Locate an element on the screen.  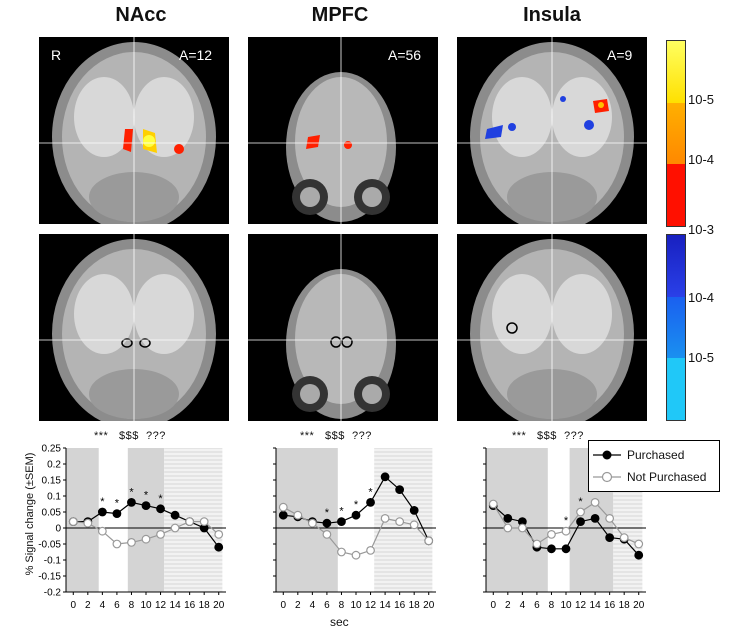
x-tick-label: 10 is located at coordinates (356, 605).